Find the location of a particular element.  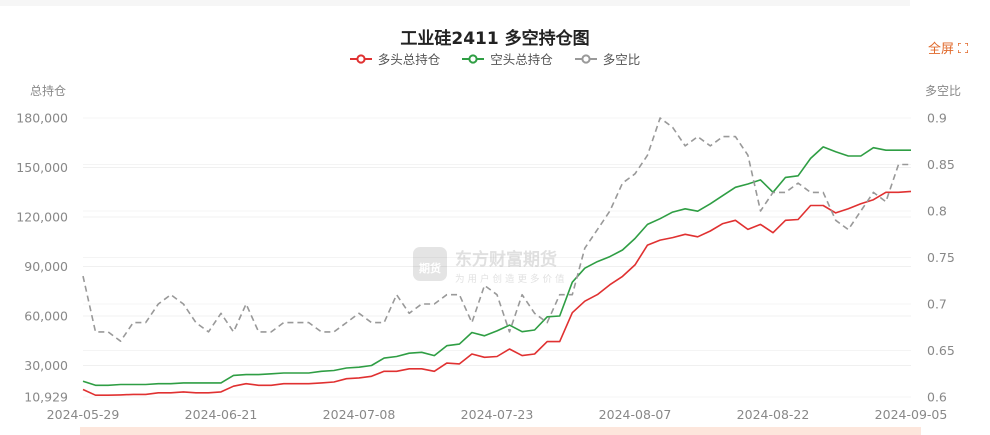

svg-text: 120,000 is located at coordinates (42, 217).